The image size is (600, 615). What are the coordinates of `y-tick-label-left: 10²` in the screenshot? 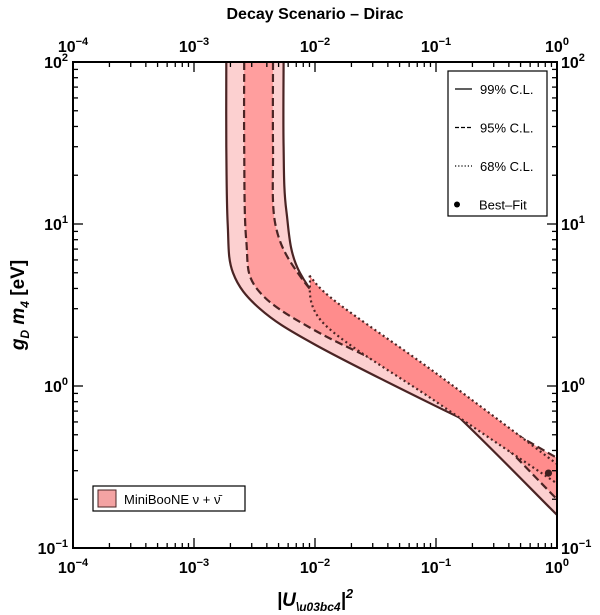 It's located at (56, 62).